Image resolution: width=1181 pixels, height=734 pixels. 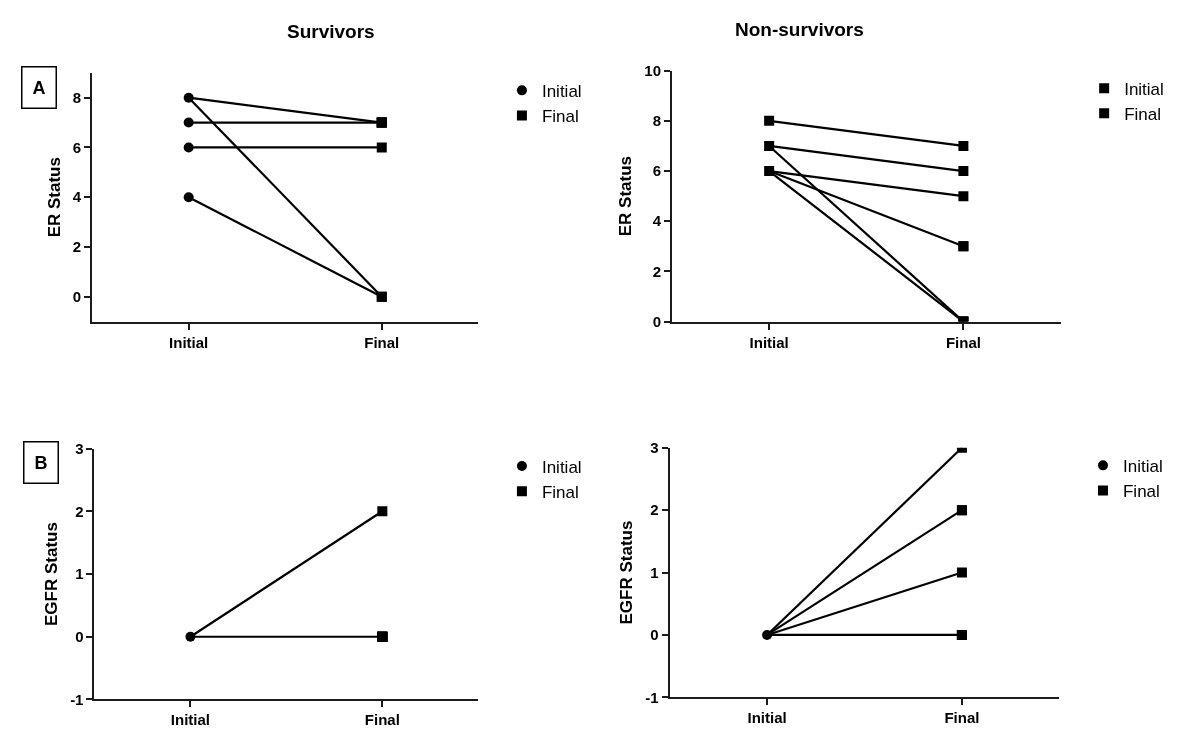 I want to click on text: A, so click(x=39, y=87).